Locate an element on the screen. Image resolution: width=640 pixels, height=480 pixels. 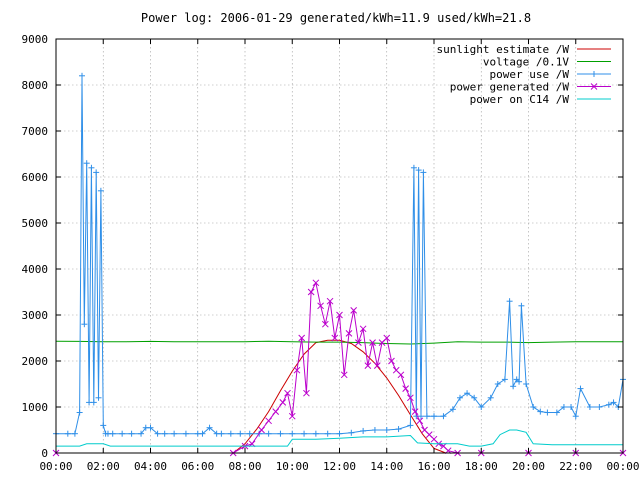
x-tick-label: 16:00 is located at coordinates (433, 466).